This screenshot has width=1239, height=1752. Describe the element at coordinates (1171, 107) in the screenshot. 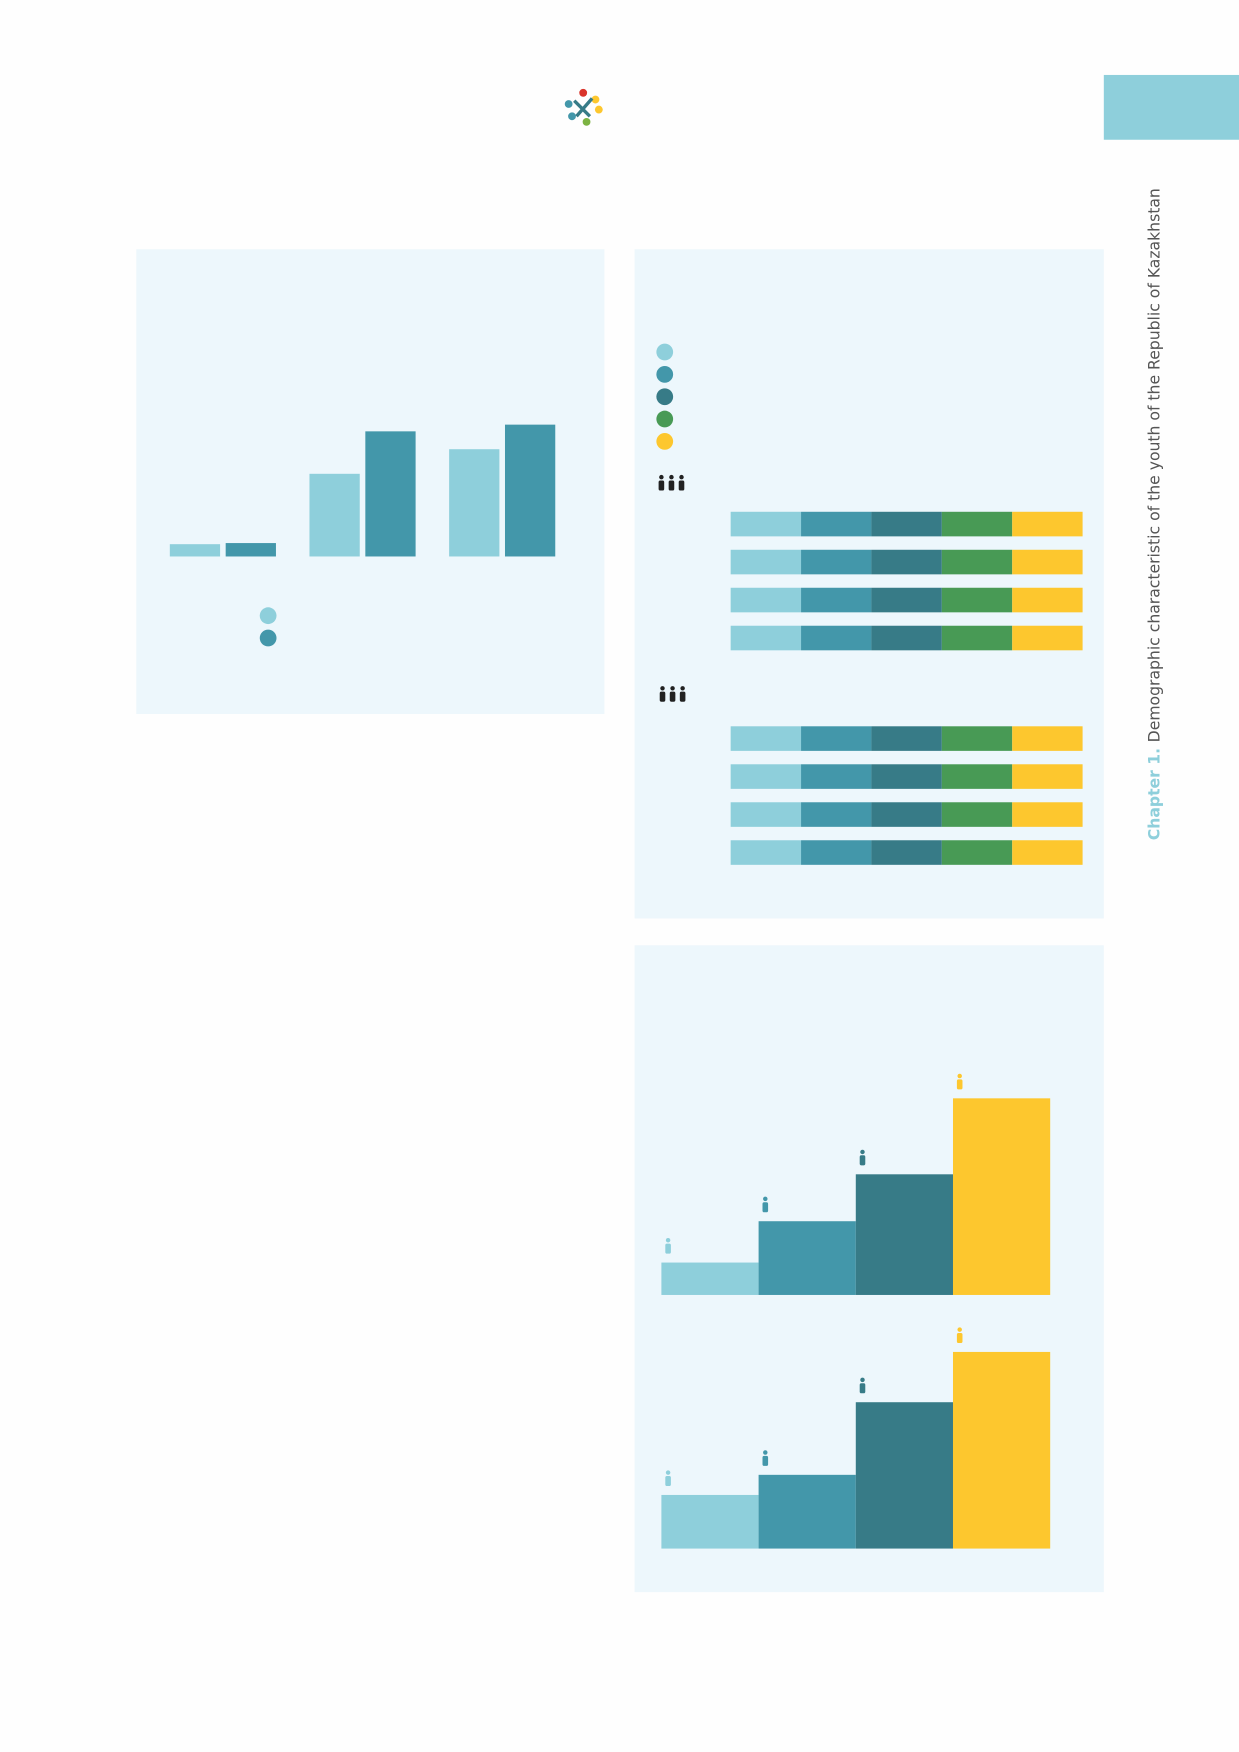

I see `chapter-tab` at that location.